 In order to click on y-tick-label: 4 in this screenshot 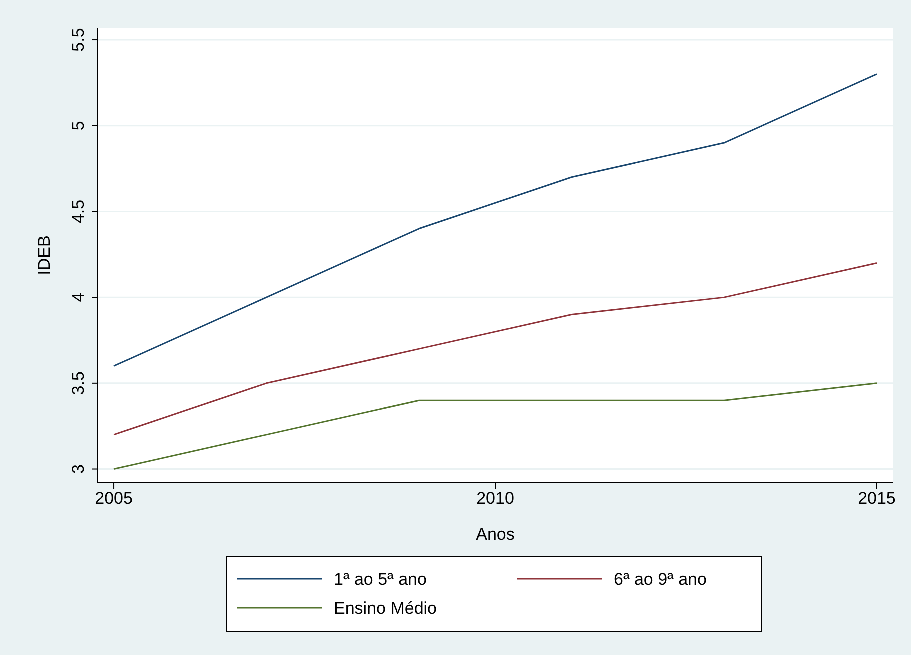, I will do `click(78, 297)`.